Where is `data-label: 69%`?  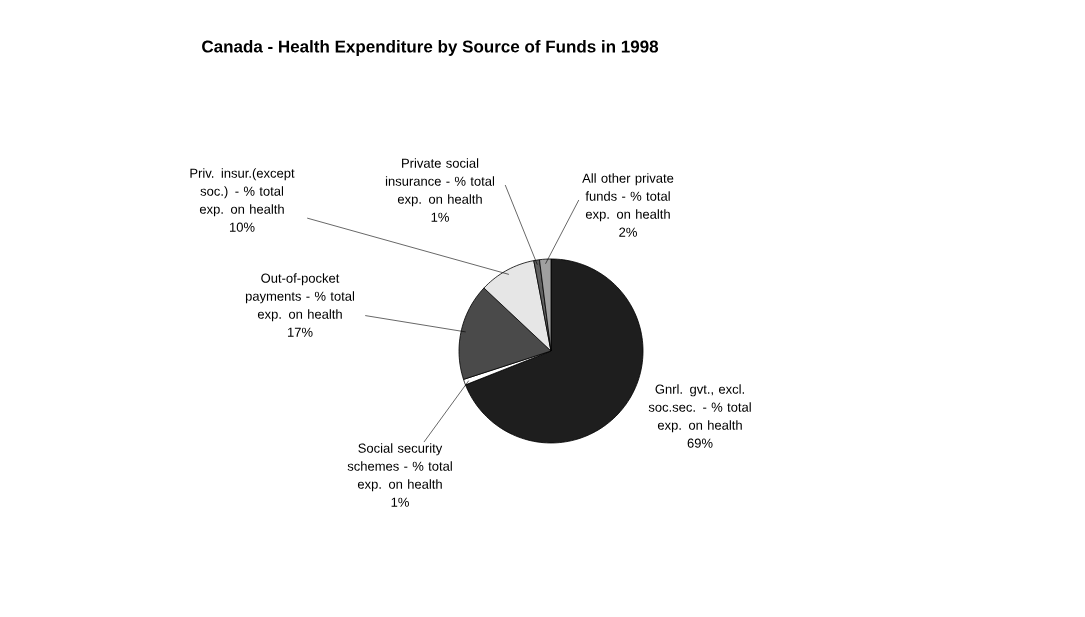
data-label: 69% is located at coordinates (700, 443).